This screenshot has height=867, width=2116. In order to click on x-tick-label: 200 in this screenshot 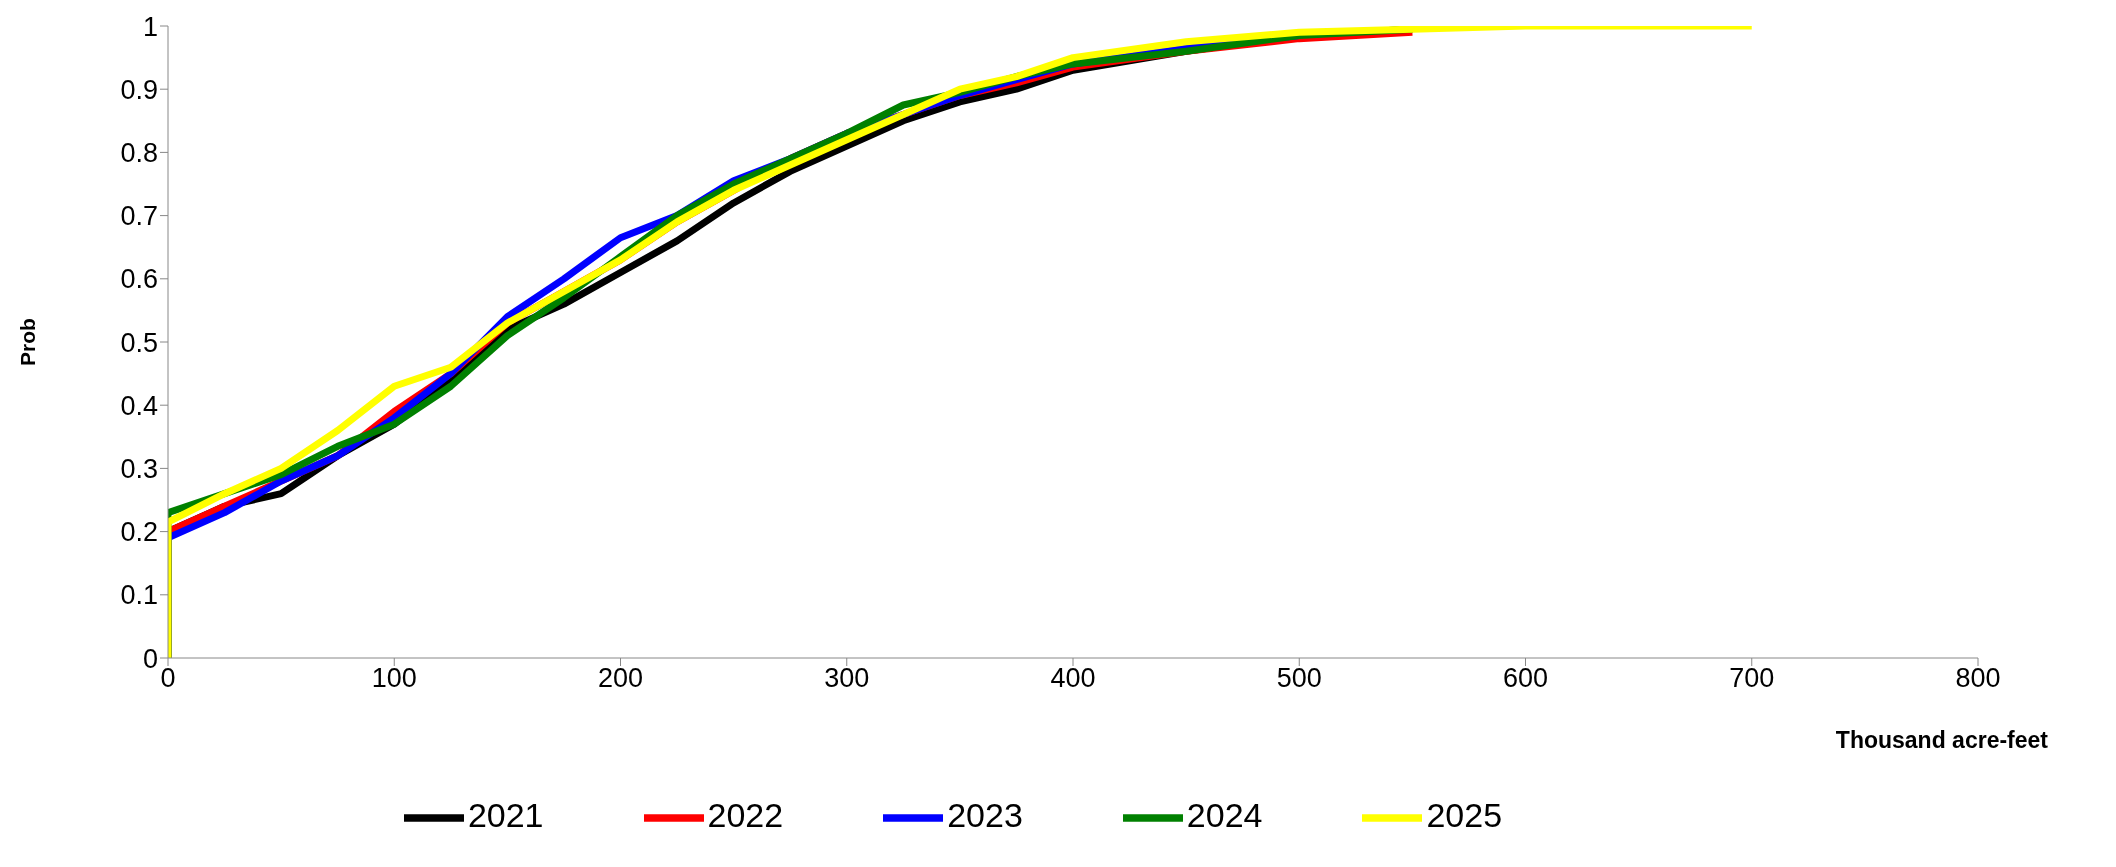, I will do `click(620, 678)`.